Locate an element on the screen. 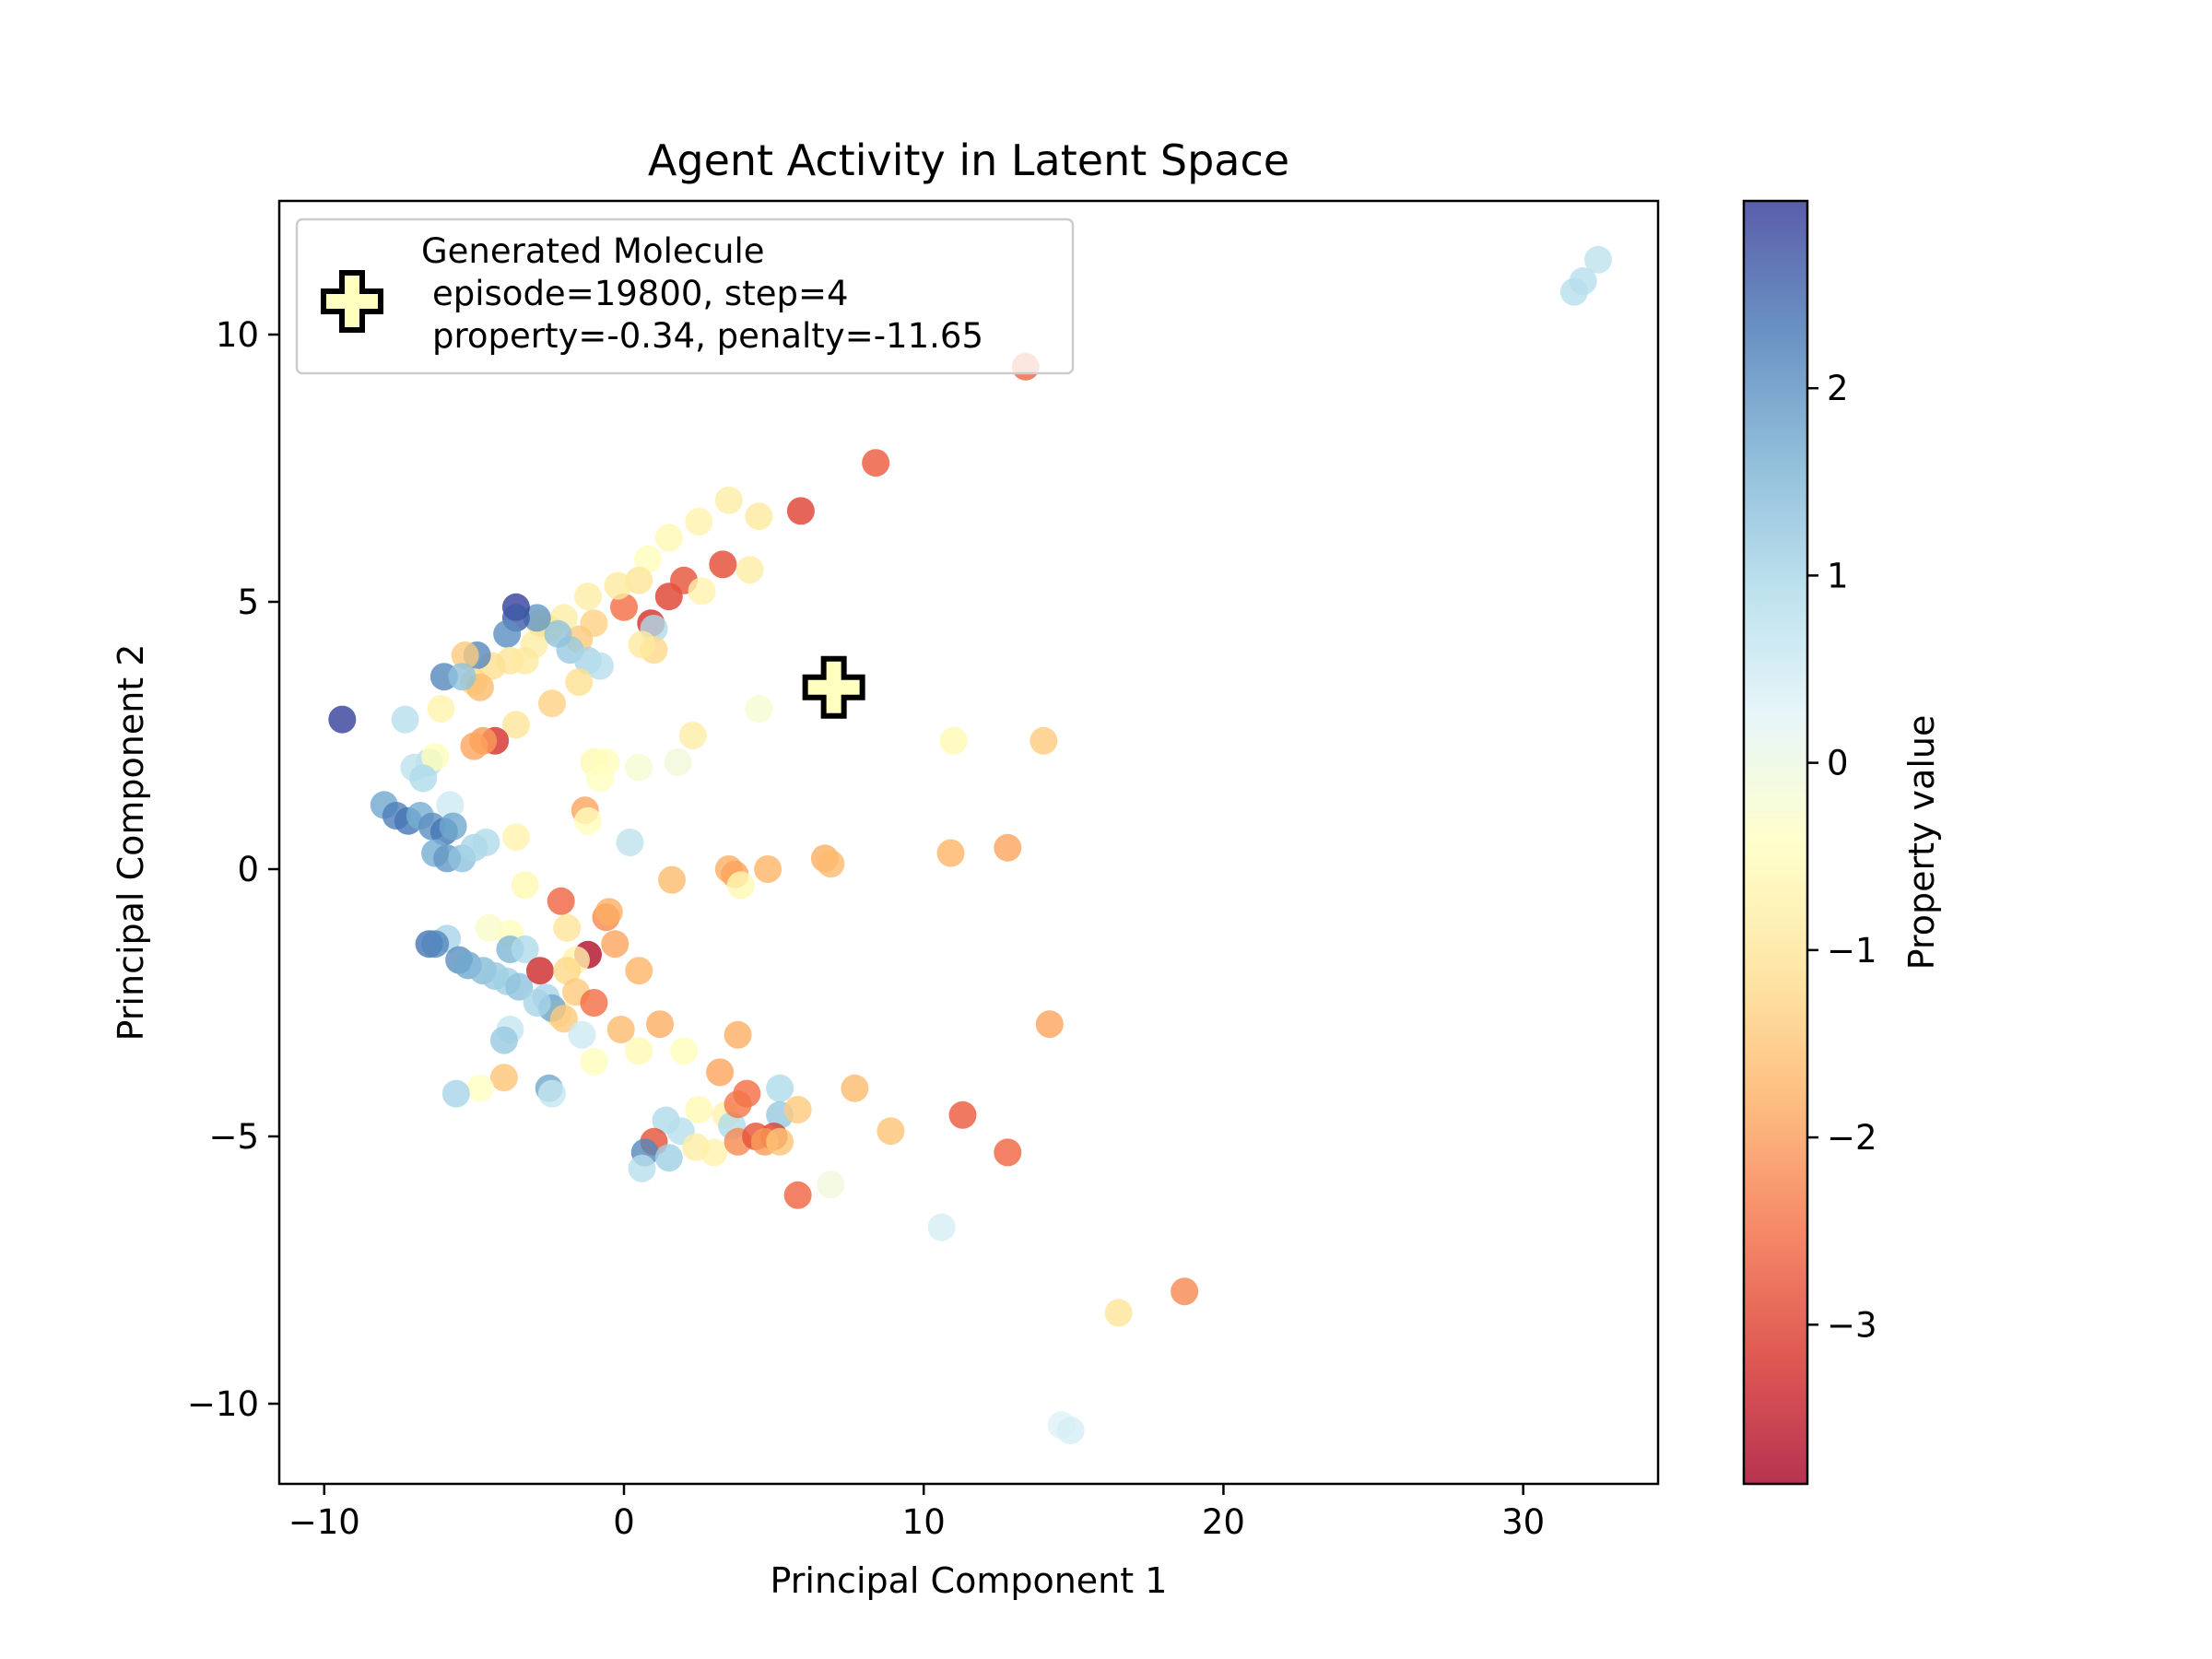  y-tick-label: −10 is located at coordinates (223, 1404).